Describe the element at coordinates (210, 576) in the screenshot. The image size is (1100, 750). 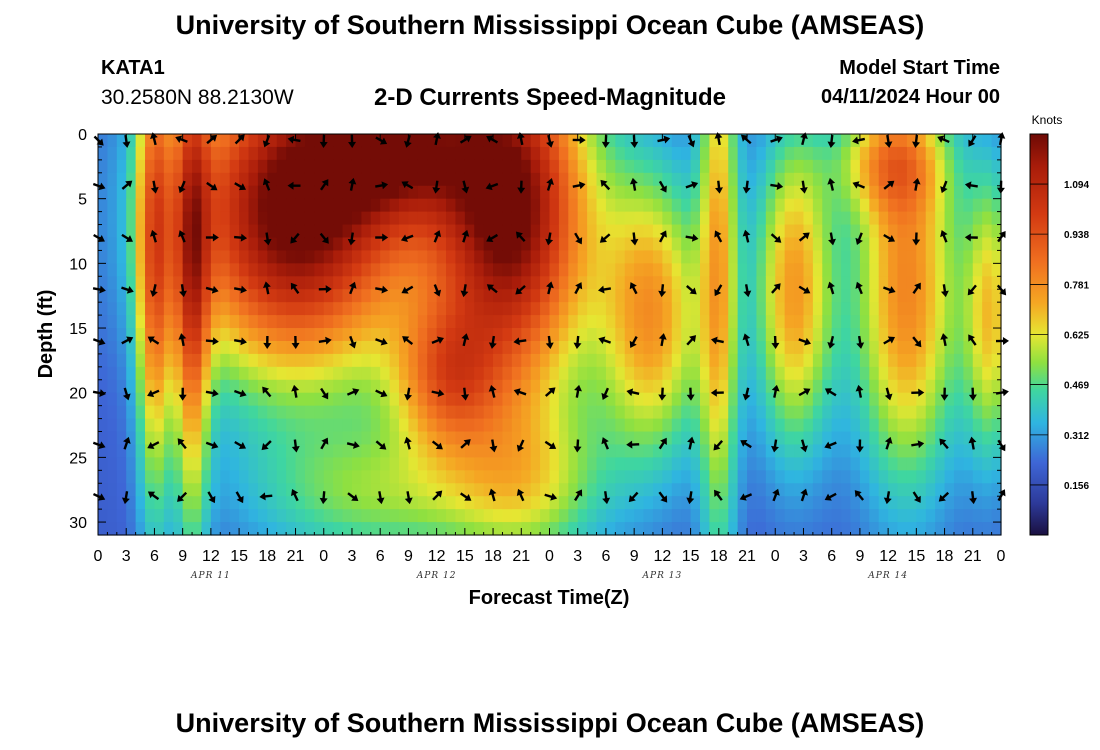
I see `date-label: APR 11` at that location.